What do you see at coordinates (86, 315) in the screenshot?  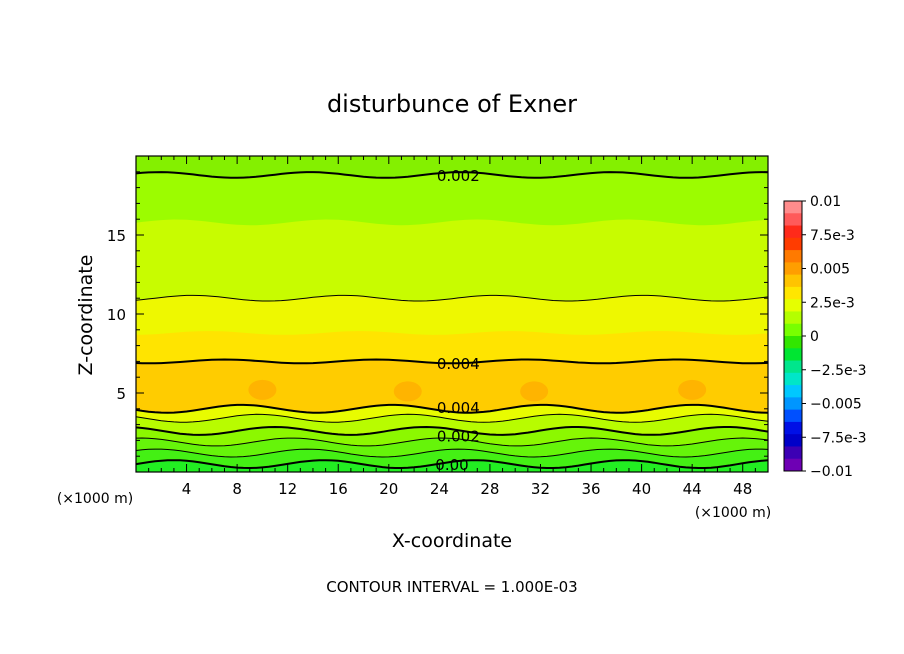 I see `y-axis-label: Z-coordinate` at bounding box center [86, 315].